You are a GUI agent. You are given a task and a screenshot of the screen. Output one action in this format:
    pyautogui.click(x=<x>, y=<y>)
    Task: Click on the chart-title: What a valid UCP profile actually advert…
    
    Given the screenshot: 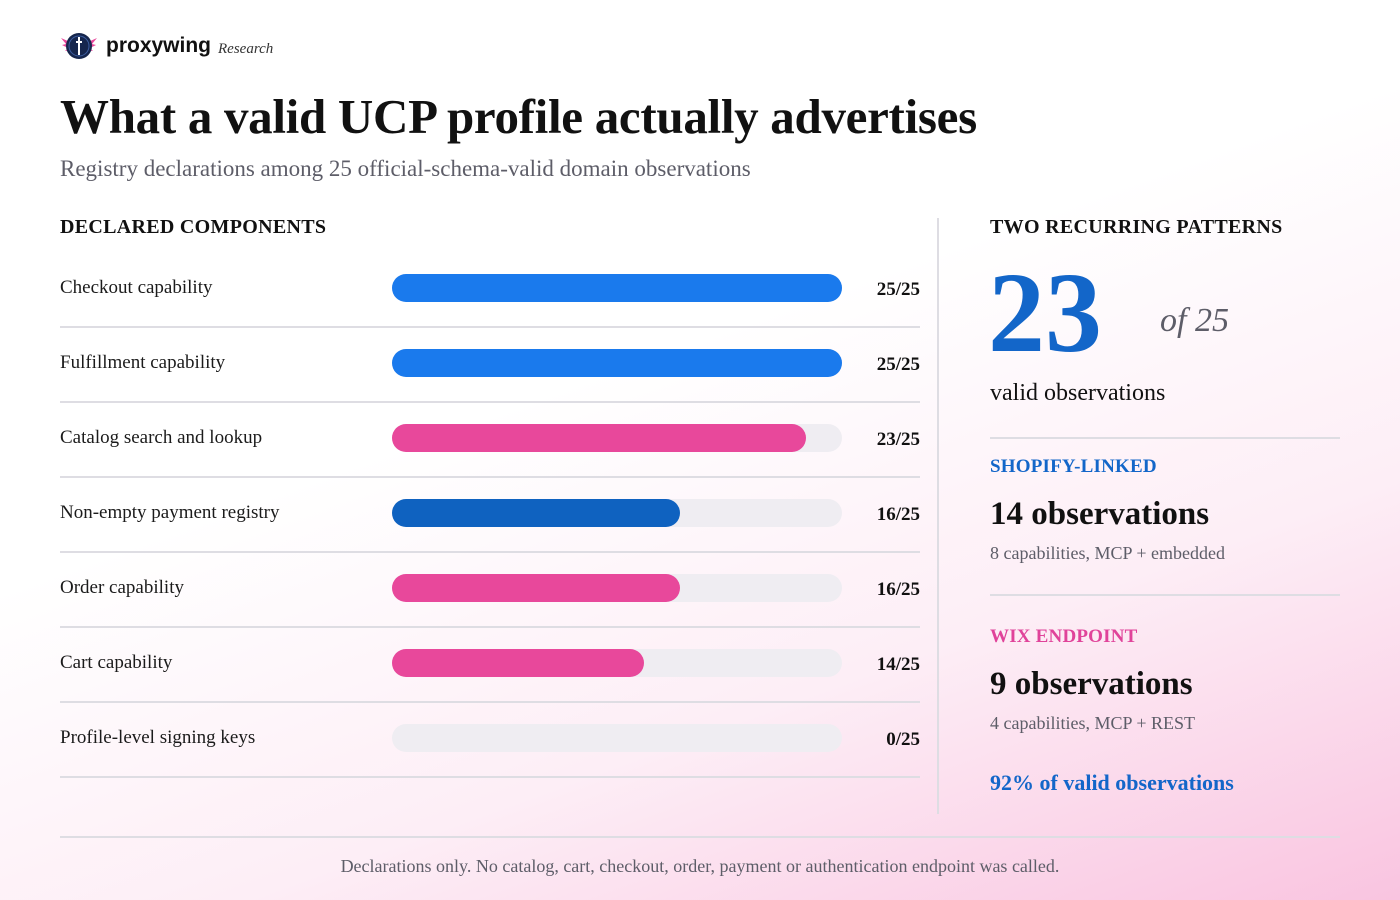 What is the action you would take?
    pyautogui.click(x=518, y=116)
    